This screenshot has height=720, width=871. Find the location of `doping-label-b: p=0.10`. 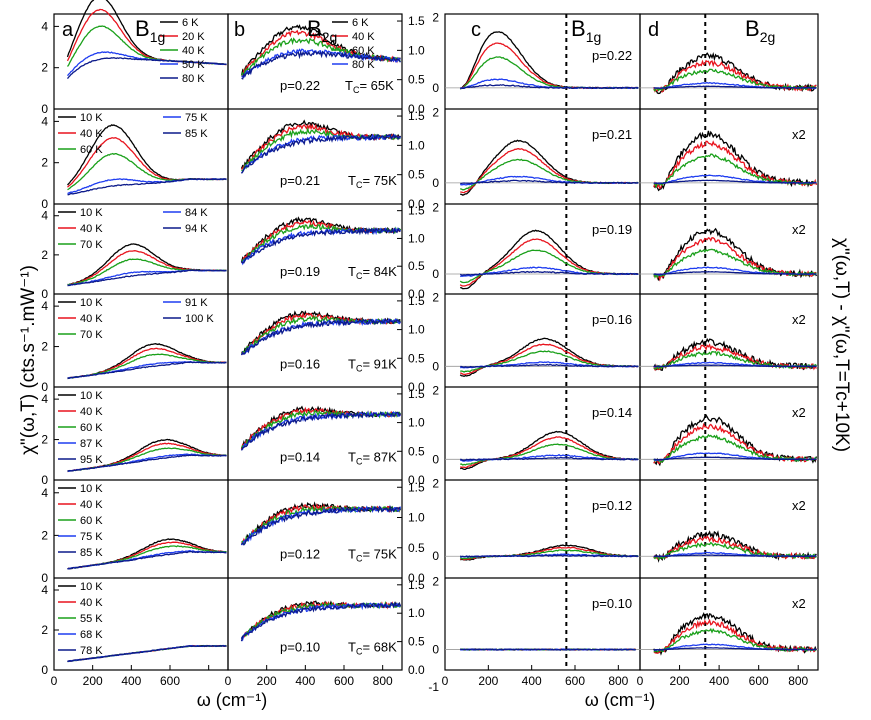

doping-label-b: p=0.10 is located at coordinates (300, 647).